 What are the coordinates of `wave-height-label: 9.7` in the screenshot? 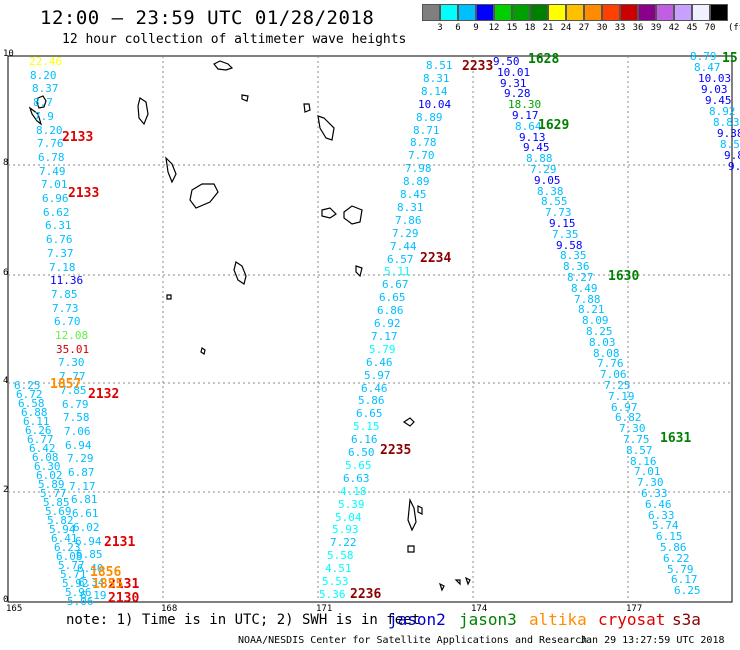 It's located at (734, 166).